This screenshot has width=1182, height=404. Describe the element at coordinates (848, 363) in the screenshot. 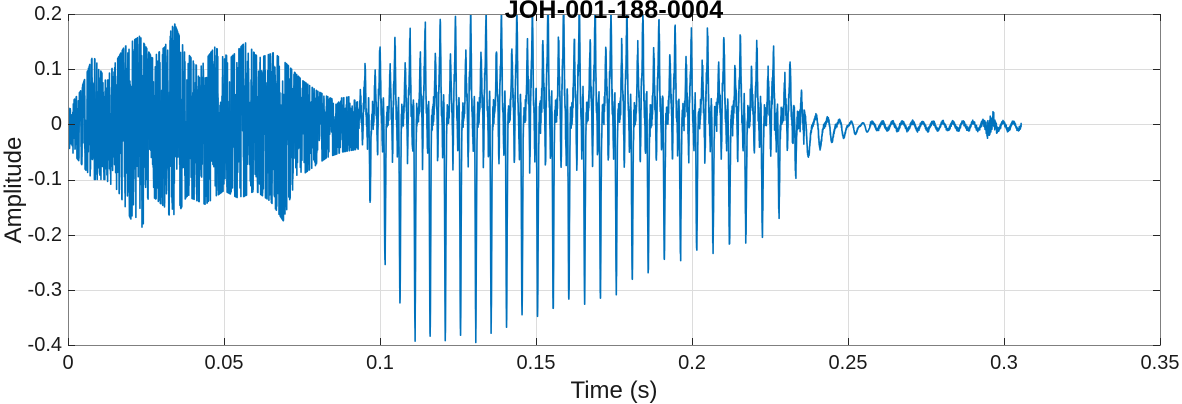

I see `x-tick-label: 0.25` at that location.